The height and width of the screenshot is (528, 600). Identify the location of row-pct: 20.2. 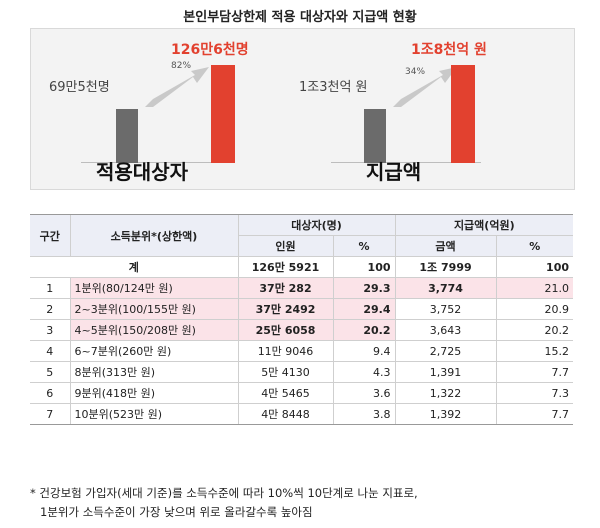
(364, 330).